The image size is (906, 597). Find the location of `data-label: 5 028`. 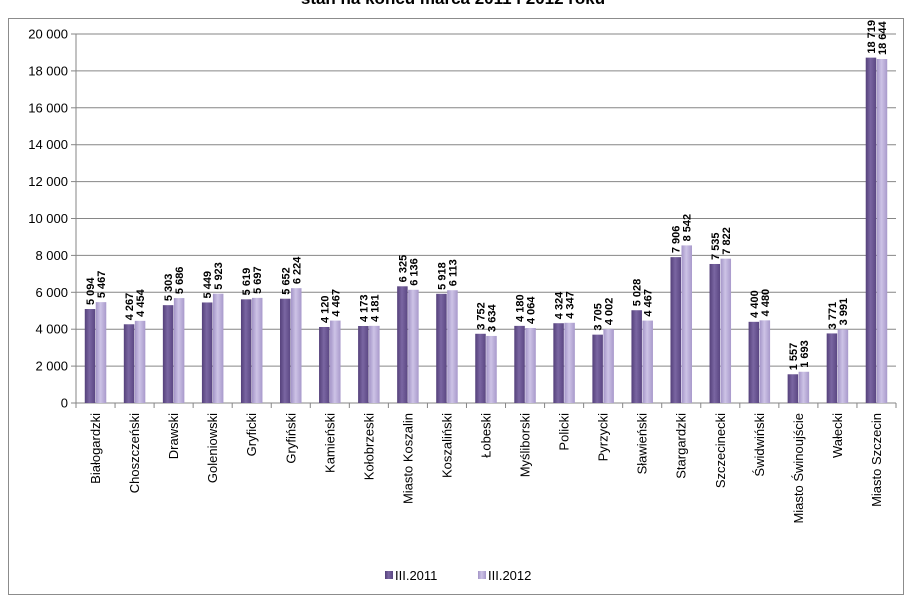

data-label: 5 028 is located at coordinates (638, 293).